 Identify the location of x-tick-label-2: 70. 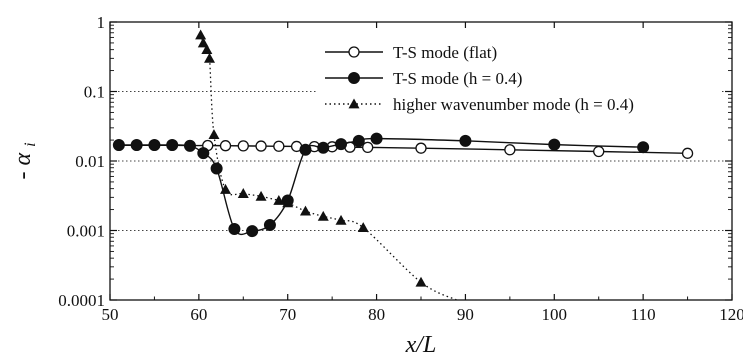
(287, 314).